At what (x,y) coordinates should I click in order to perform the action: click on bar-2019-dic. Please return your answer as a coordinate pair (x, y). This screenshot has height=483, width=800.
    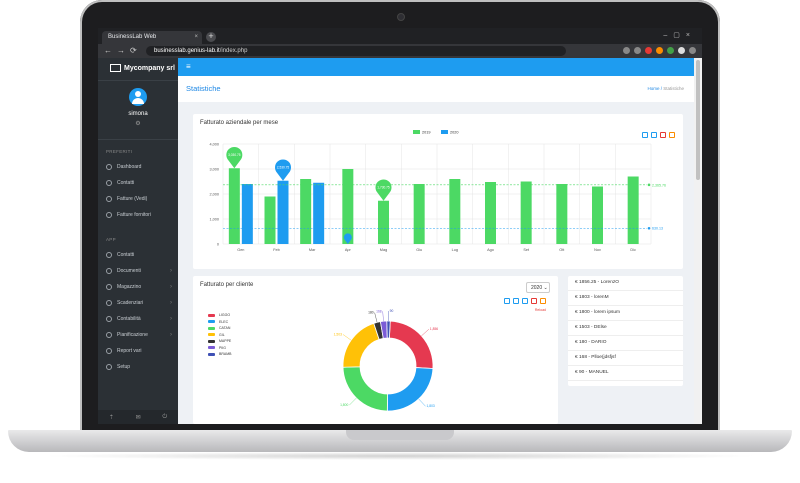
    Looking at the image, I should click on (633, 210).